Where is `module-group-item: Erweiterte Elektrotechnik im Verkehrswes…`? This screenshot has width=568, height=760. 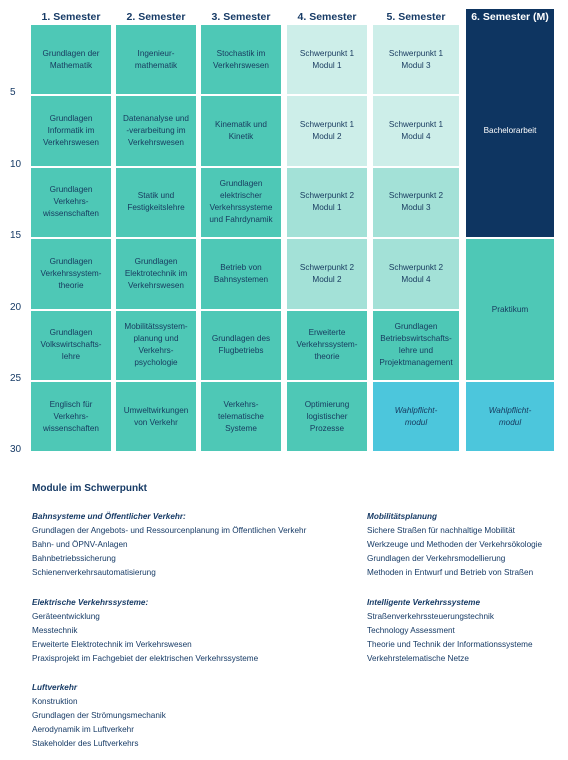
module-group-item: Erweiterte Elektrotechnik im Verkehrswes… is located at coordinates (112, 644).